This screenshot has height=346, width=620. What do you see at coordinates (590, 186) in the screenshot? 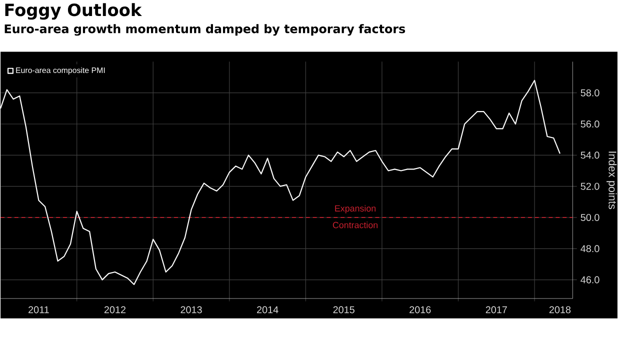
I see `y-tick-label: 52.0` at bounding box center [590, 186].